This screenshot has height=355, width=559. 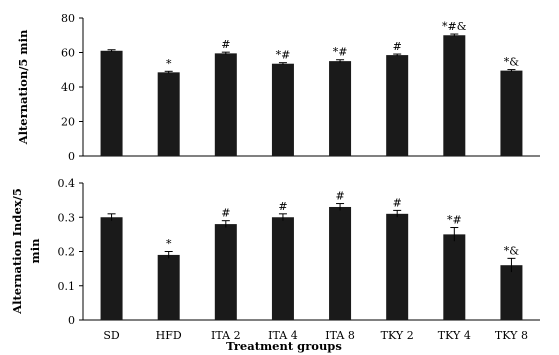 I want to click on alternation-significance-label: *#&, so click(x=454, y=26).